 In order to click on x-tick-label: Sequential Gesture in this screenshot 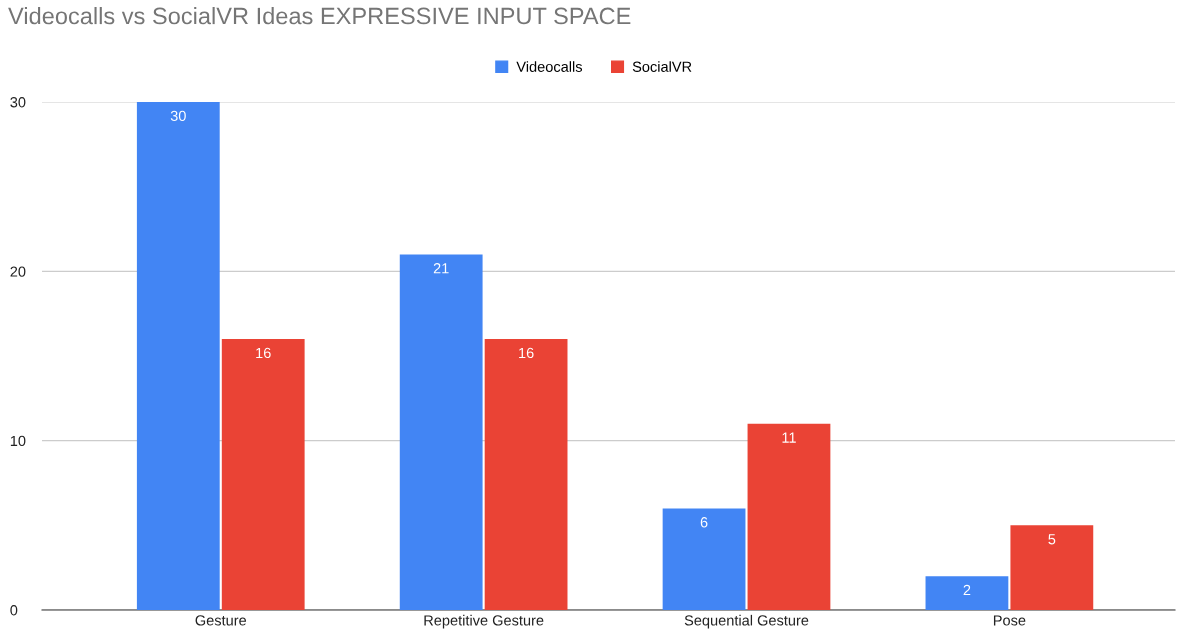, I will do `click(746, 621)`.